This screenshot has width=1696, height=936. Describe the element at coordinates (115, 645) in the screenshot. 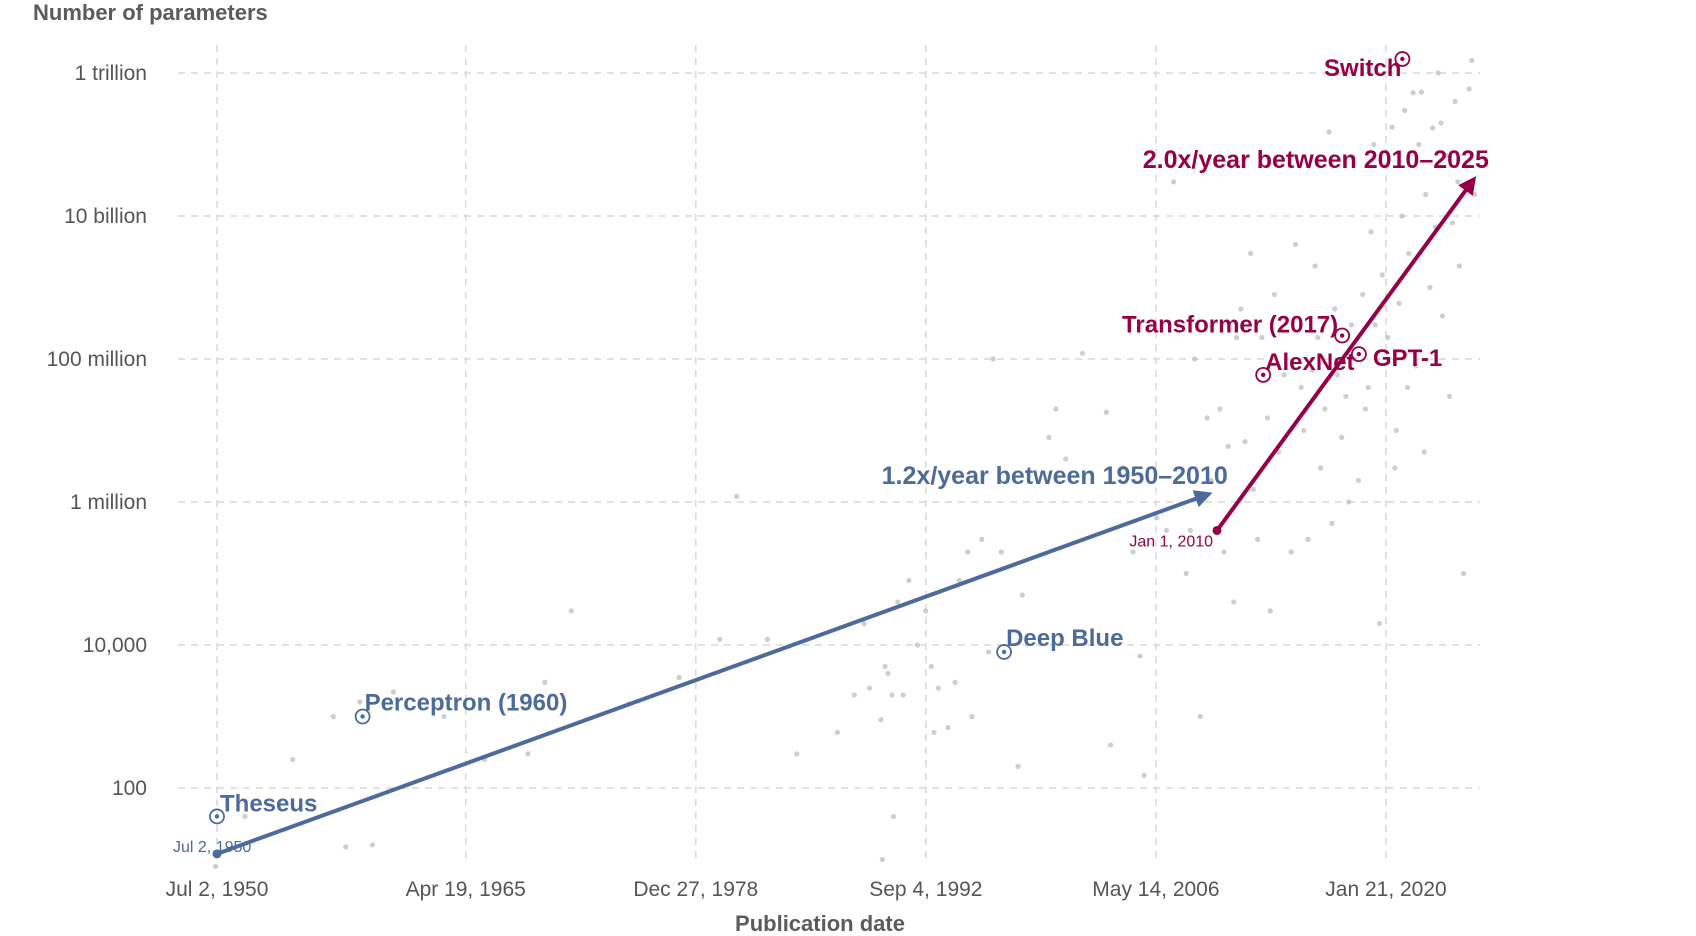

I see `y-tick-label: 10,000` at that location.